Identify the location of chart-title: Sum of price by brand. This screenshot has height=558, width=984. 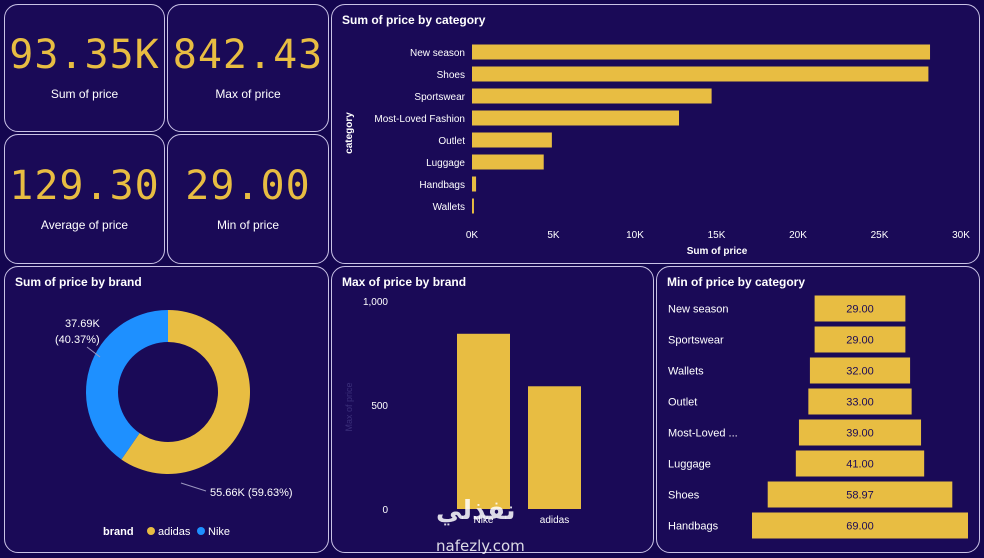
(78, 282).